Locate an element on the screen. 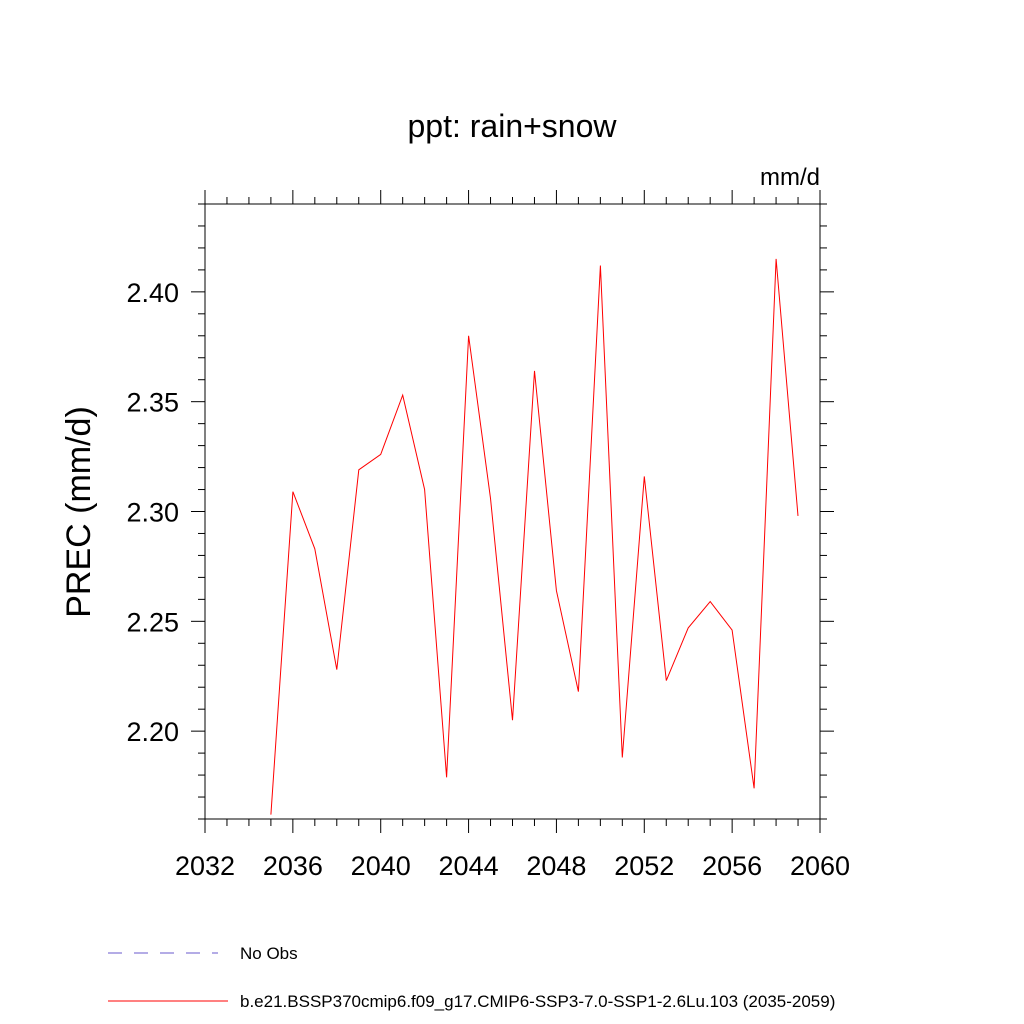 The height and width of the screenshot is (1024, 1024). y-axis-label: PREC (mm/d) is located at coordinates (79, 512).